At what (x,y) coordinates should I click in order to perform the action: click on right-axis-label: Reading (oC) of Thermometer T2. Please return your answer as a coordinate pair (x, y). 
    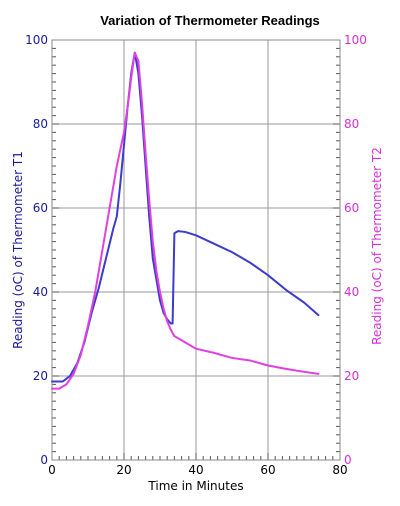
    Looking at the image, I should click on (377, 246).